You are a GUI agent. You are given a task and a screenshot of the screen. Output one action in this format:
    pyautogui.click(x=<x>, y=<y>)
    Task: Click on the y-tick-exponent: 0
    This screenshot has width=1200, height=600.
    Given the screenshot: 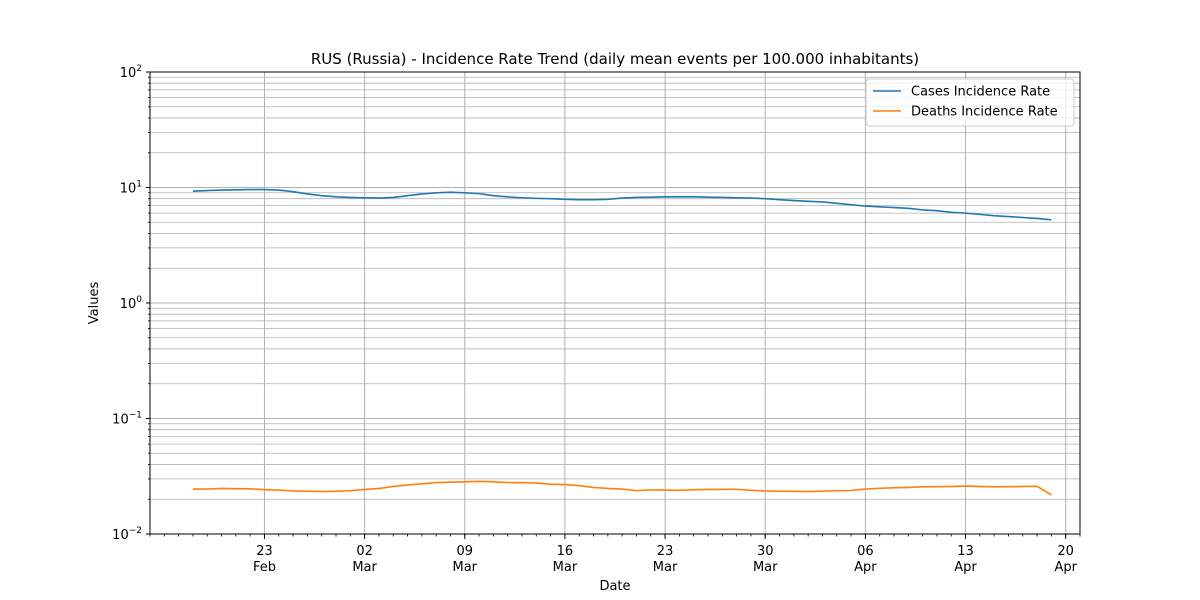 What is the action you would take?
    pyautogui.click(x=139, y=300)
    